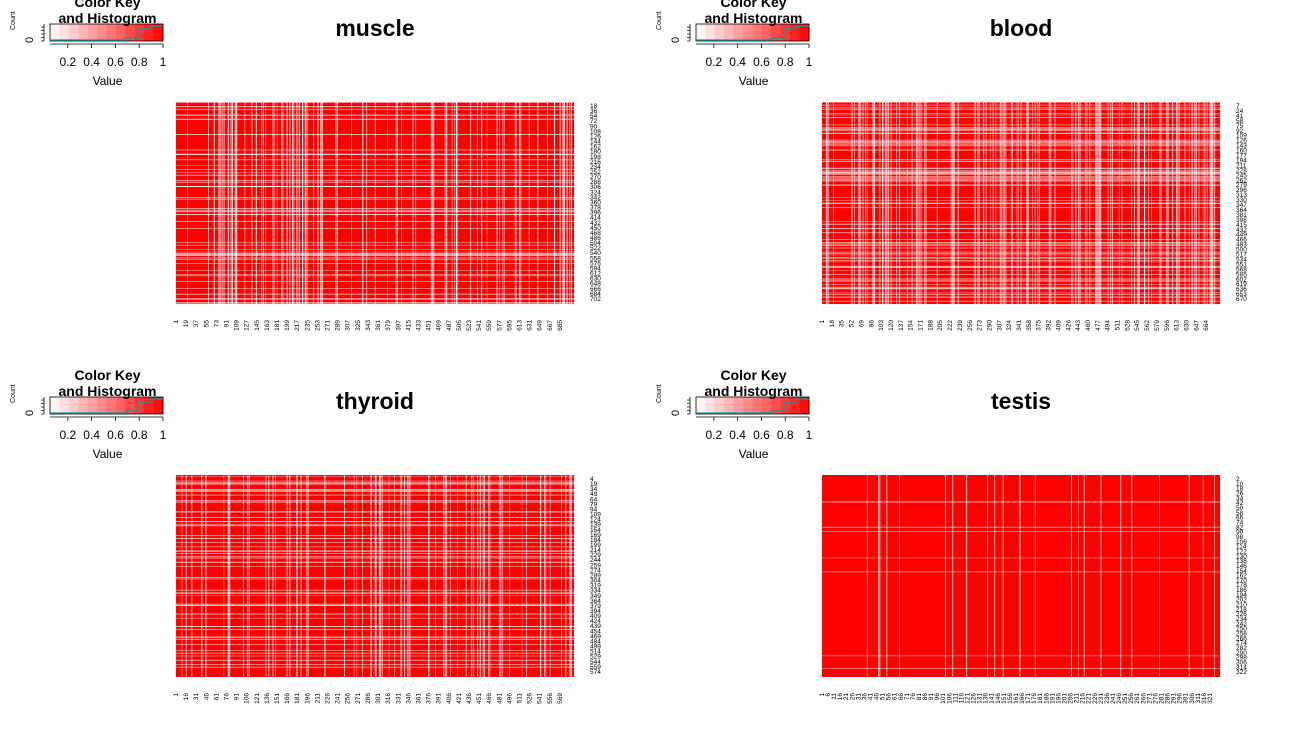 The height and width of the screenshot is (746, 1292). What do you see at coordinates (1241, 151) in the screenshot?
I see `row-label: 160` at bounding box center [1241, 151].